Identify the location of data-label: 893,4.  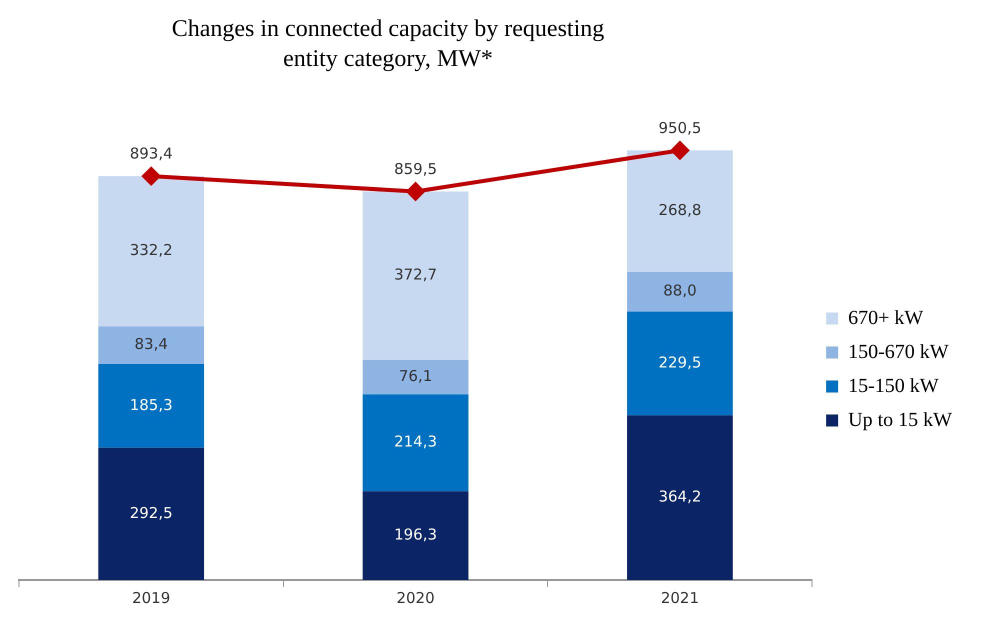
(151, 153).